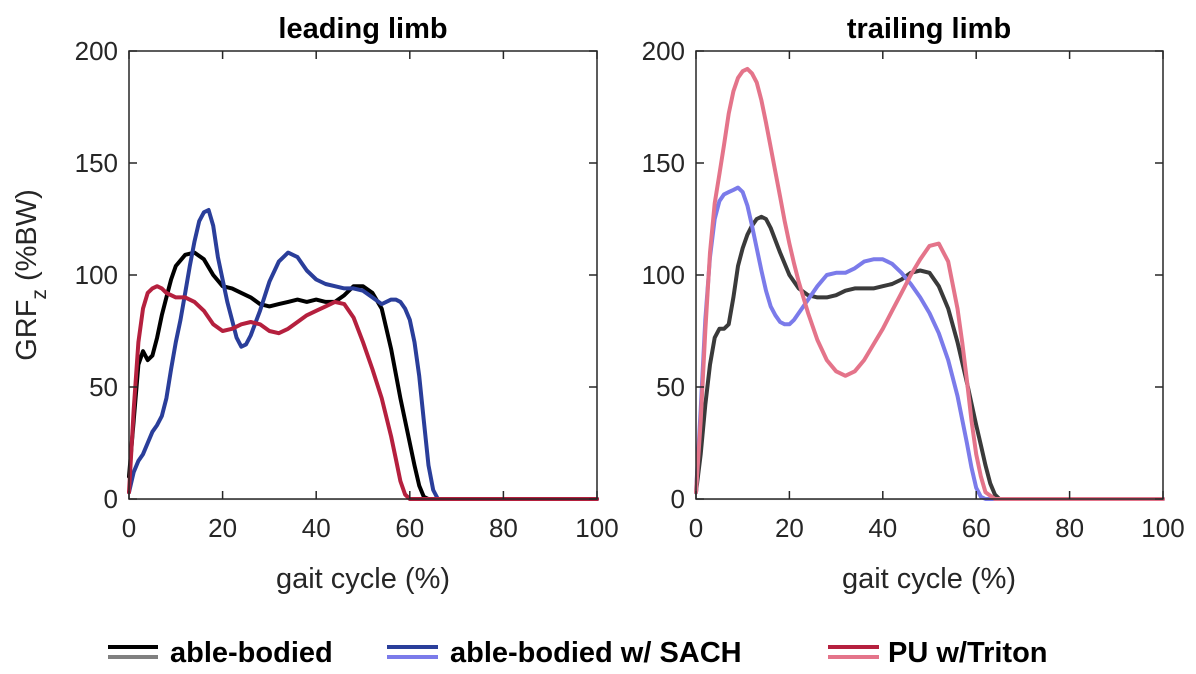 The width and height of the screenshot is (1196, 674). I want to click on legend-label-triton: PU w/Triton, so click(968, 653).